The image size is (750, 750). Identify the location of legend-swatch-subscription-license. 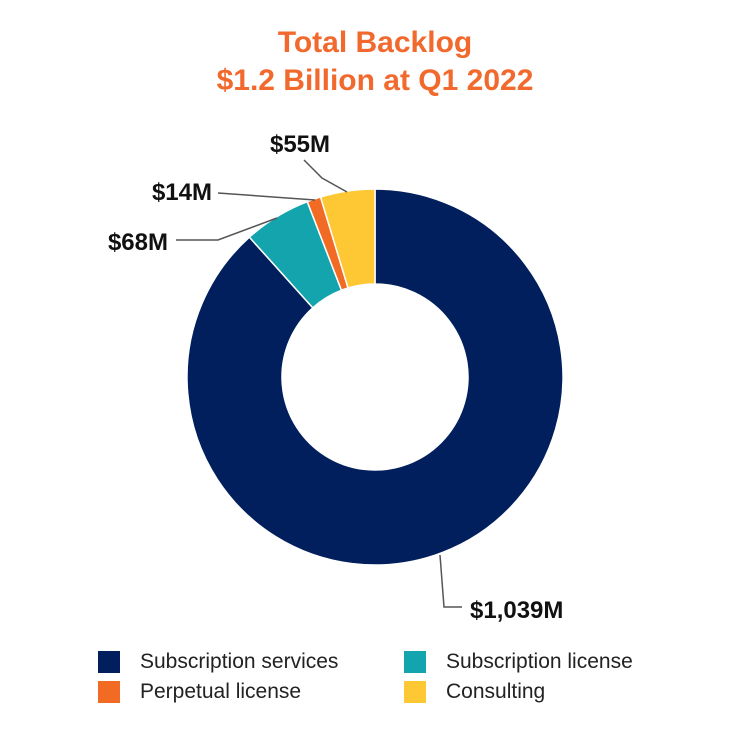
(415, 662).